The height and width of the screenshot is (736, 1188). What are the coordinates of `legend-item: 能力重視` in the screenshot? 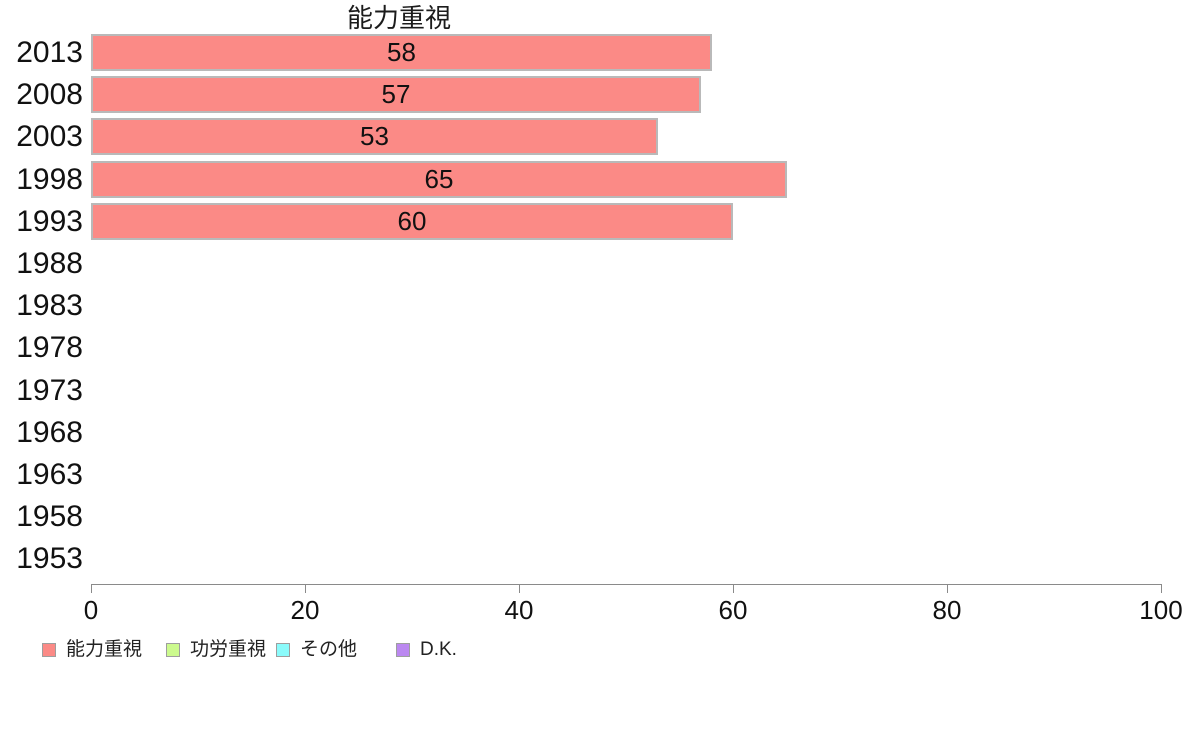 It's located at (92, 650).